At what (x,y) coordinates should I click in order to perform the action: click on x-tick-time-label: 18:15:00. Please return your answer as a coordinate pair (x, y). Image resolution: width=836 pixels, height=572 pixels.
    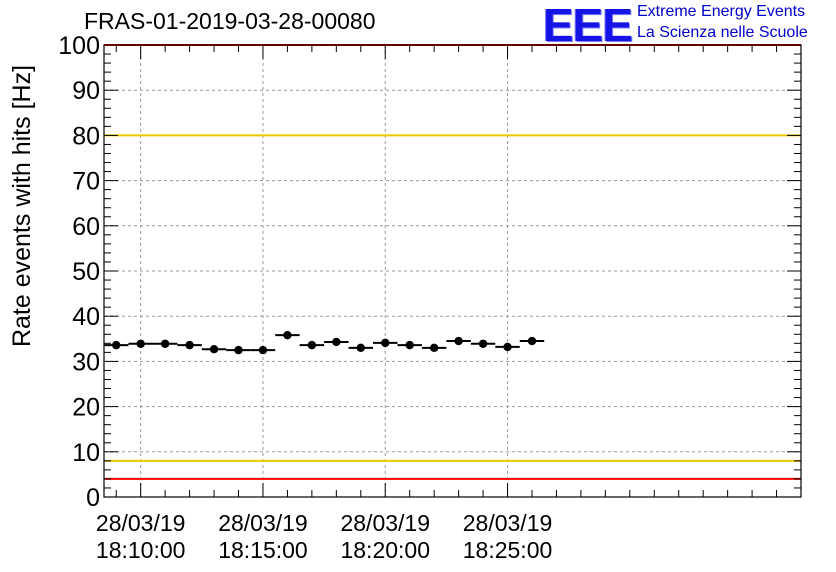
    Looking at the image, I should click on (263, 550).